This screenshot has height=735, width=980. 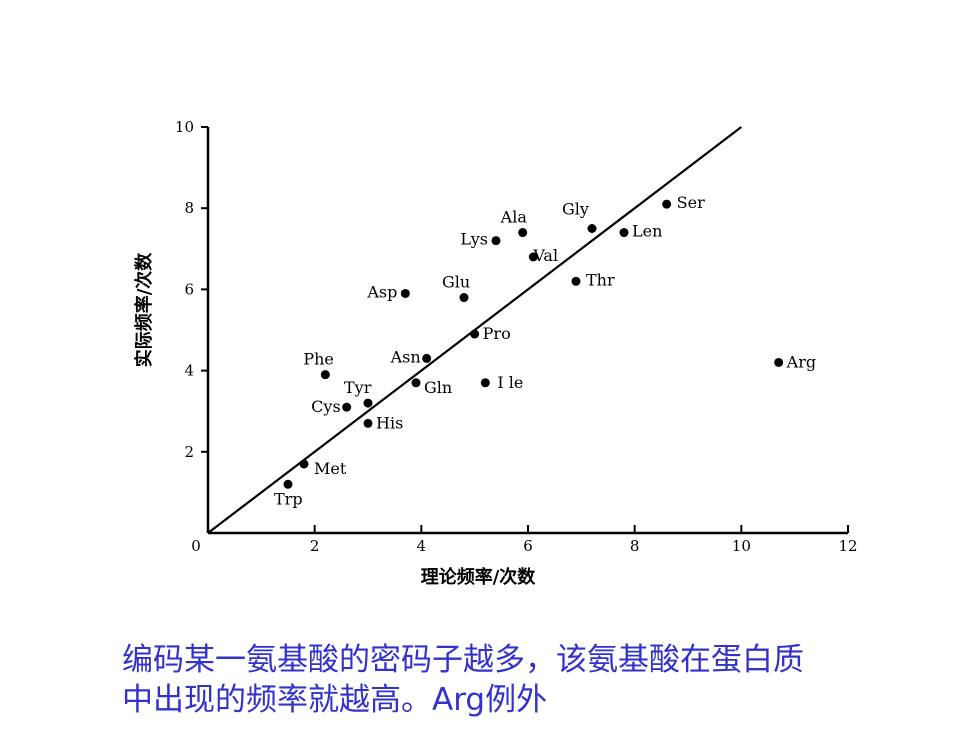 What do you see at coordinates (196, 546) in the screenshot?
I see `x-tick-label: 0` at bounding box center [196, 546].